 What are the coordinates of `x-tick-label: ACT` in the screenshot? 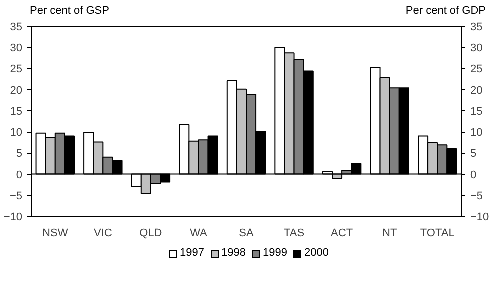 It's located at (342, 234).